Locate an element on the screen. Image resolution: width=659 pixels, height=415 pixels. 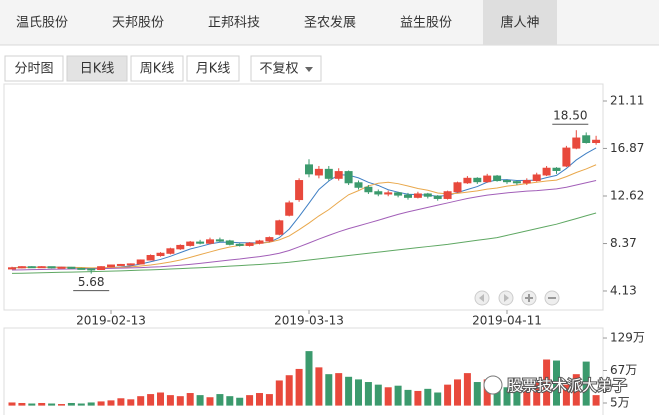
period-tab: 周K线 is located at coordinates (157, 69).